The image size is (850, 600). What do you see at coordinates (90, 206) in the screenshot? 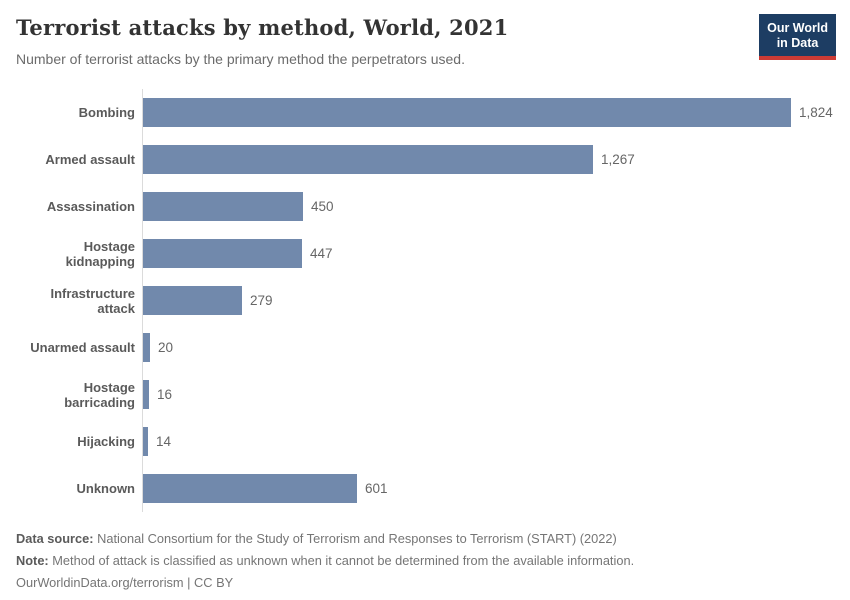
I see `category-label: Assassination` at bounding box center [90, 206].